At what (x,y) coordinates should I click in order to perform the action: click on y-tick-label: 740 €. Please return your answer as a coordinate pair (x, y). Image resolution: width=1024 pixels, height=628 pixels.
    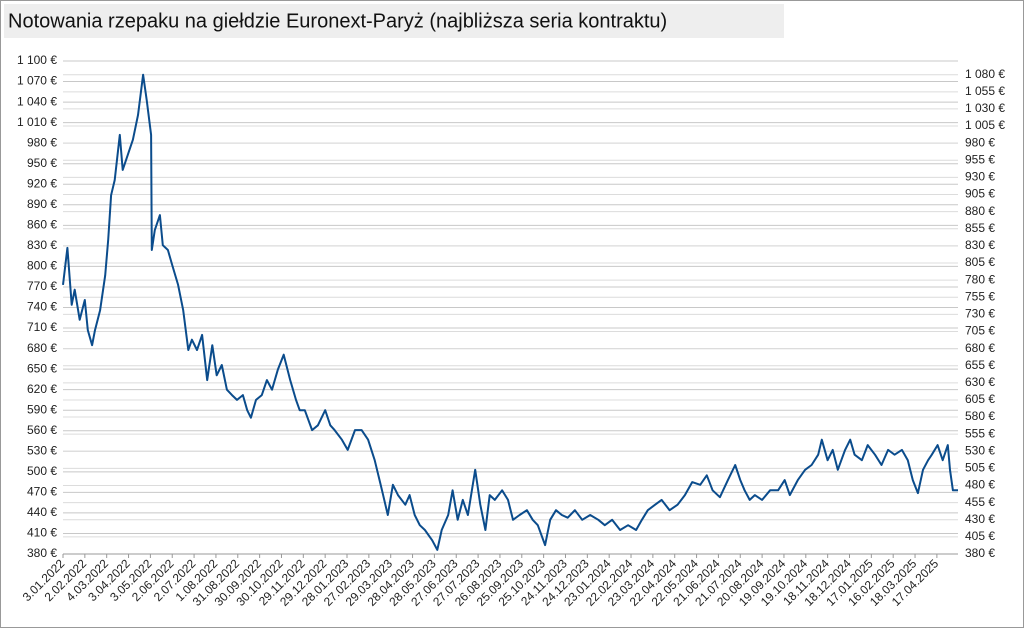
    Looking at the image, I should click on (42, 307).